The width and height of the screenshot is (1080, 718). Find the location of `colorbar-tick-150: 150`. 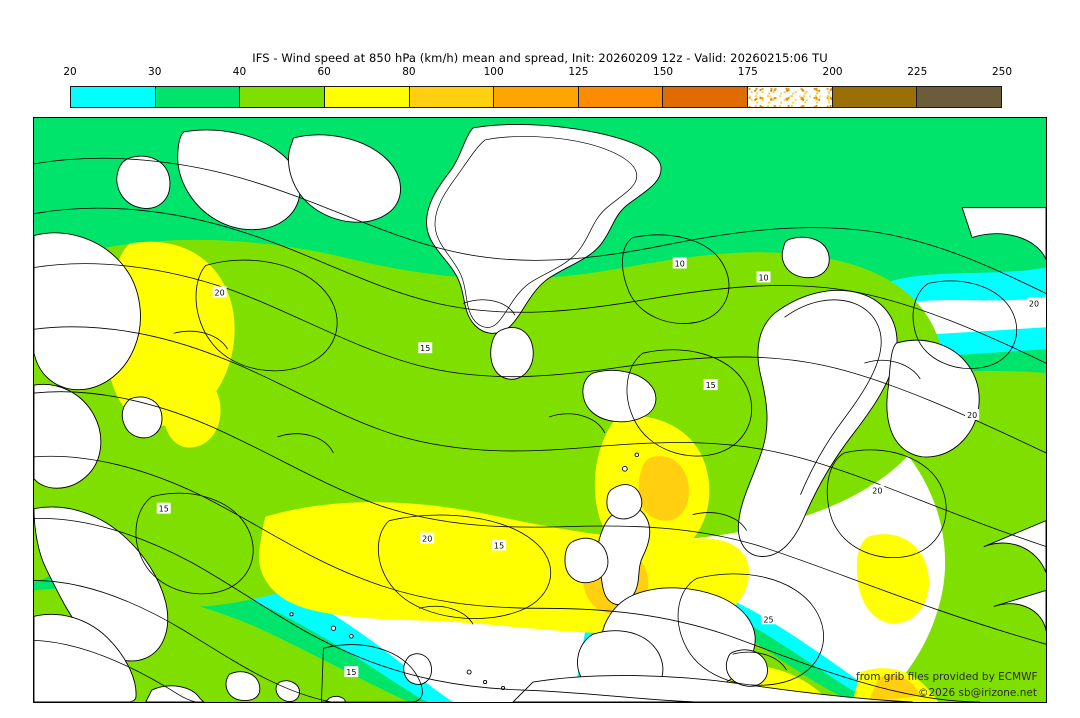

colorbar-tick-150: 150 is located at coordinates (663, 72).